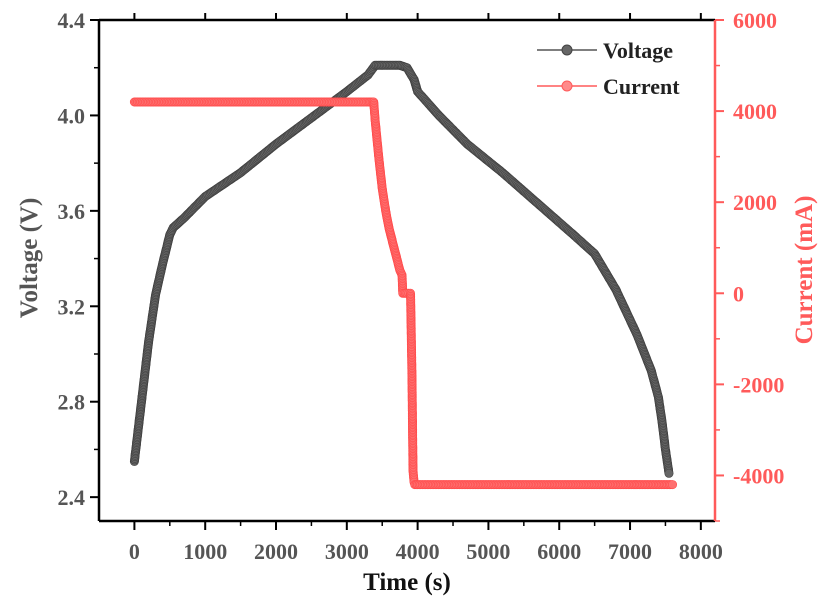 The width and height of the screenshot is (828, 597). Describe the element at coordinates (72, 211) in the screenshot. I see `y-left-tick-label: 3.6` at that location.